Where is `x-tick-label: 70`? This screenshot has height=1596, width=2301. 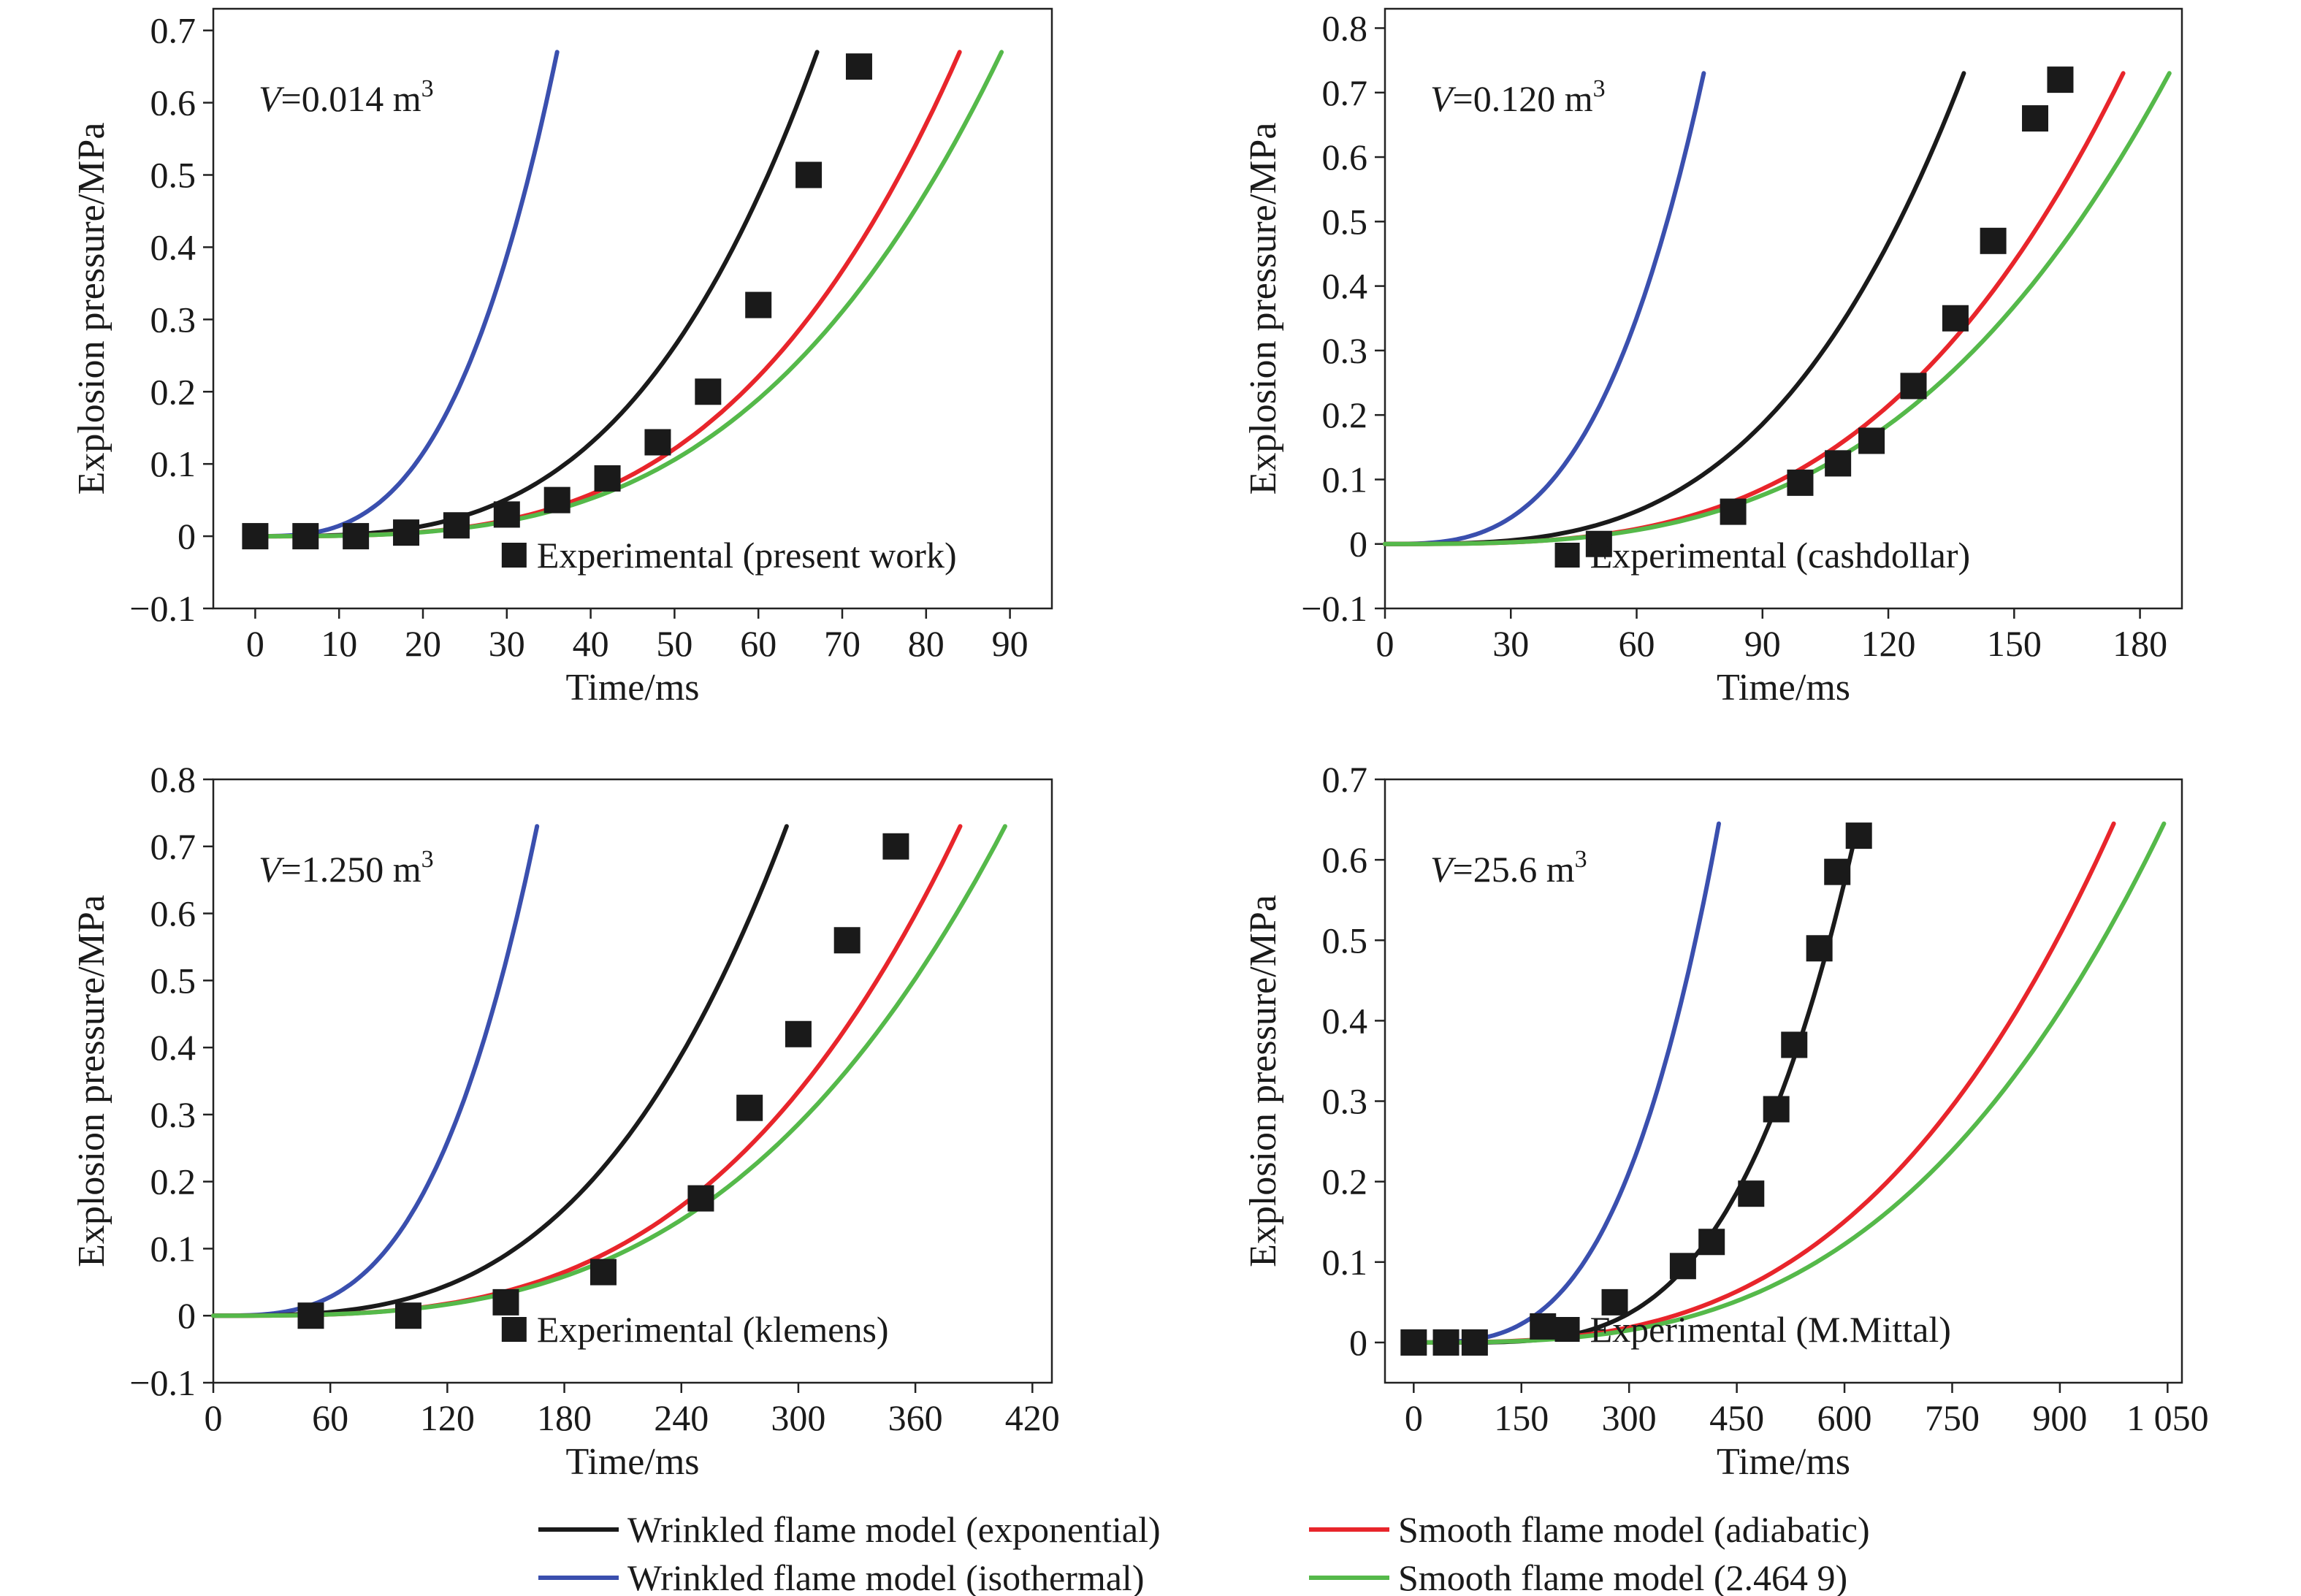 x-tick-label: 70 is located at coordinates (843, 643).